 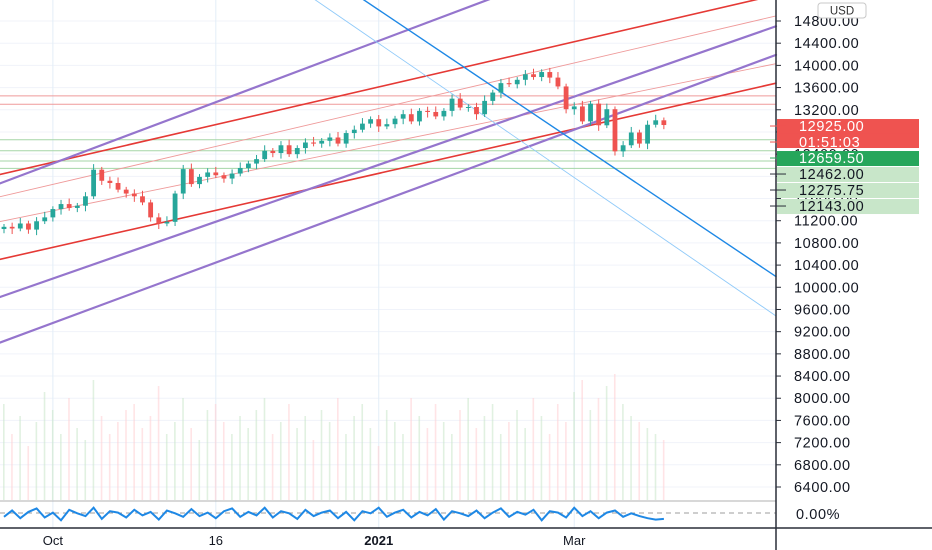 I want to click on price-tick-label: 10400.00, so click(x=826, y=266).